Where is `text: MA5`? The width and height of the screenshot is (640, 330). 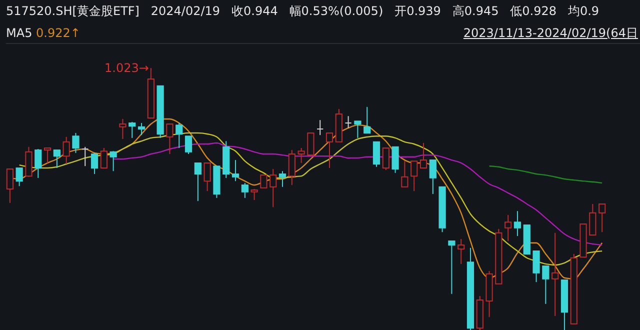
text: MA5 is located at coordinates (20, 33).